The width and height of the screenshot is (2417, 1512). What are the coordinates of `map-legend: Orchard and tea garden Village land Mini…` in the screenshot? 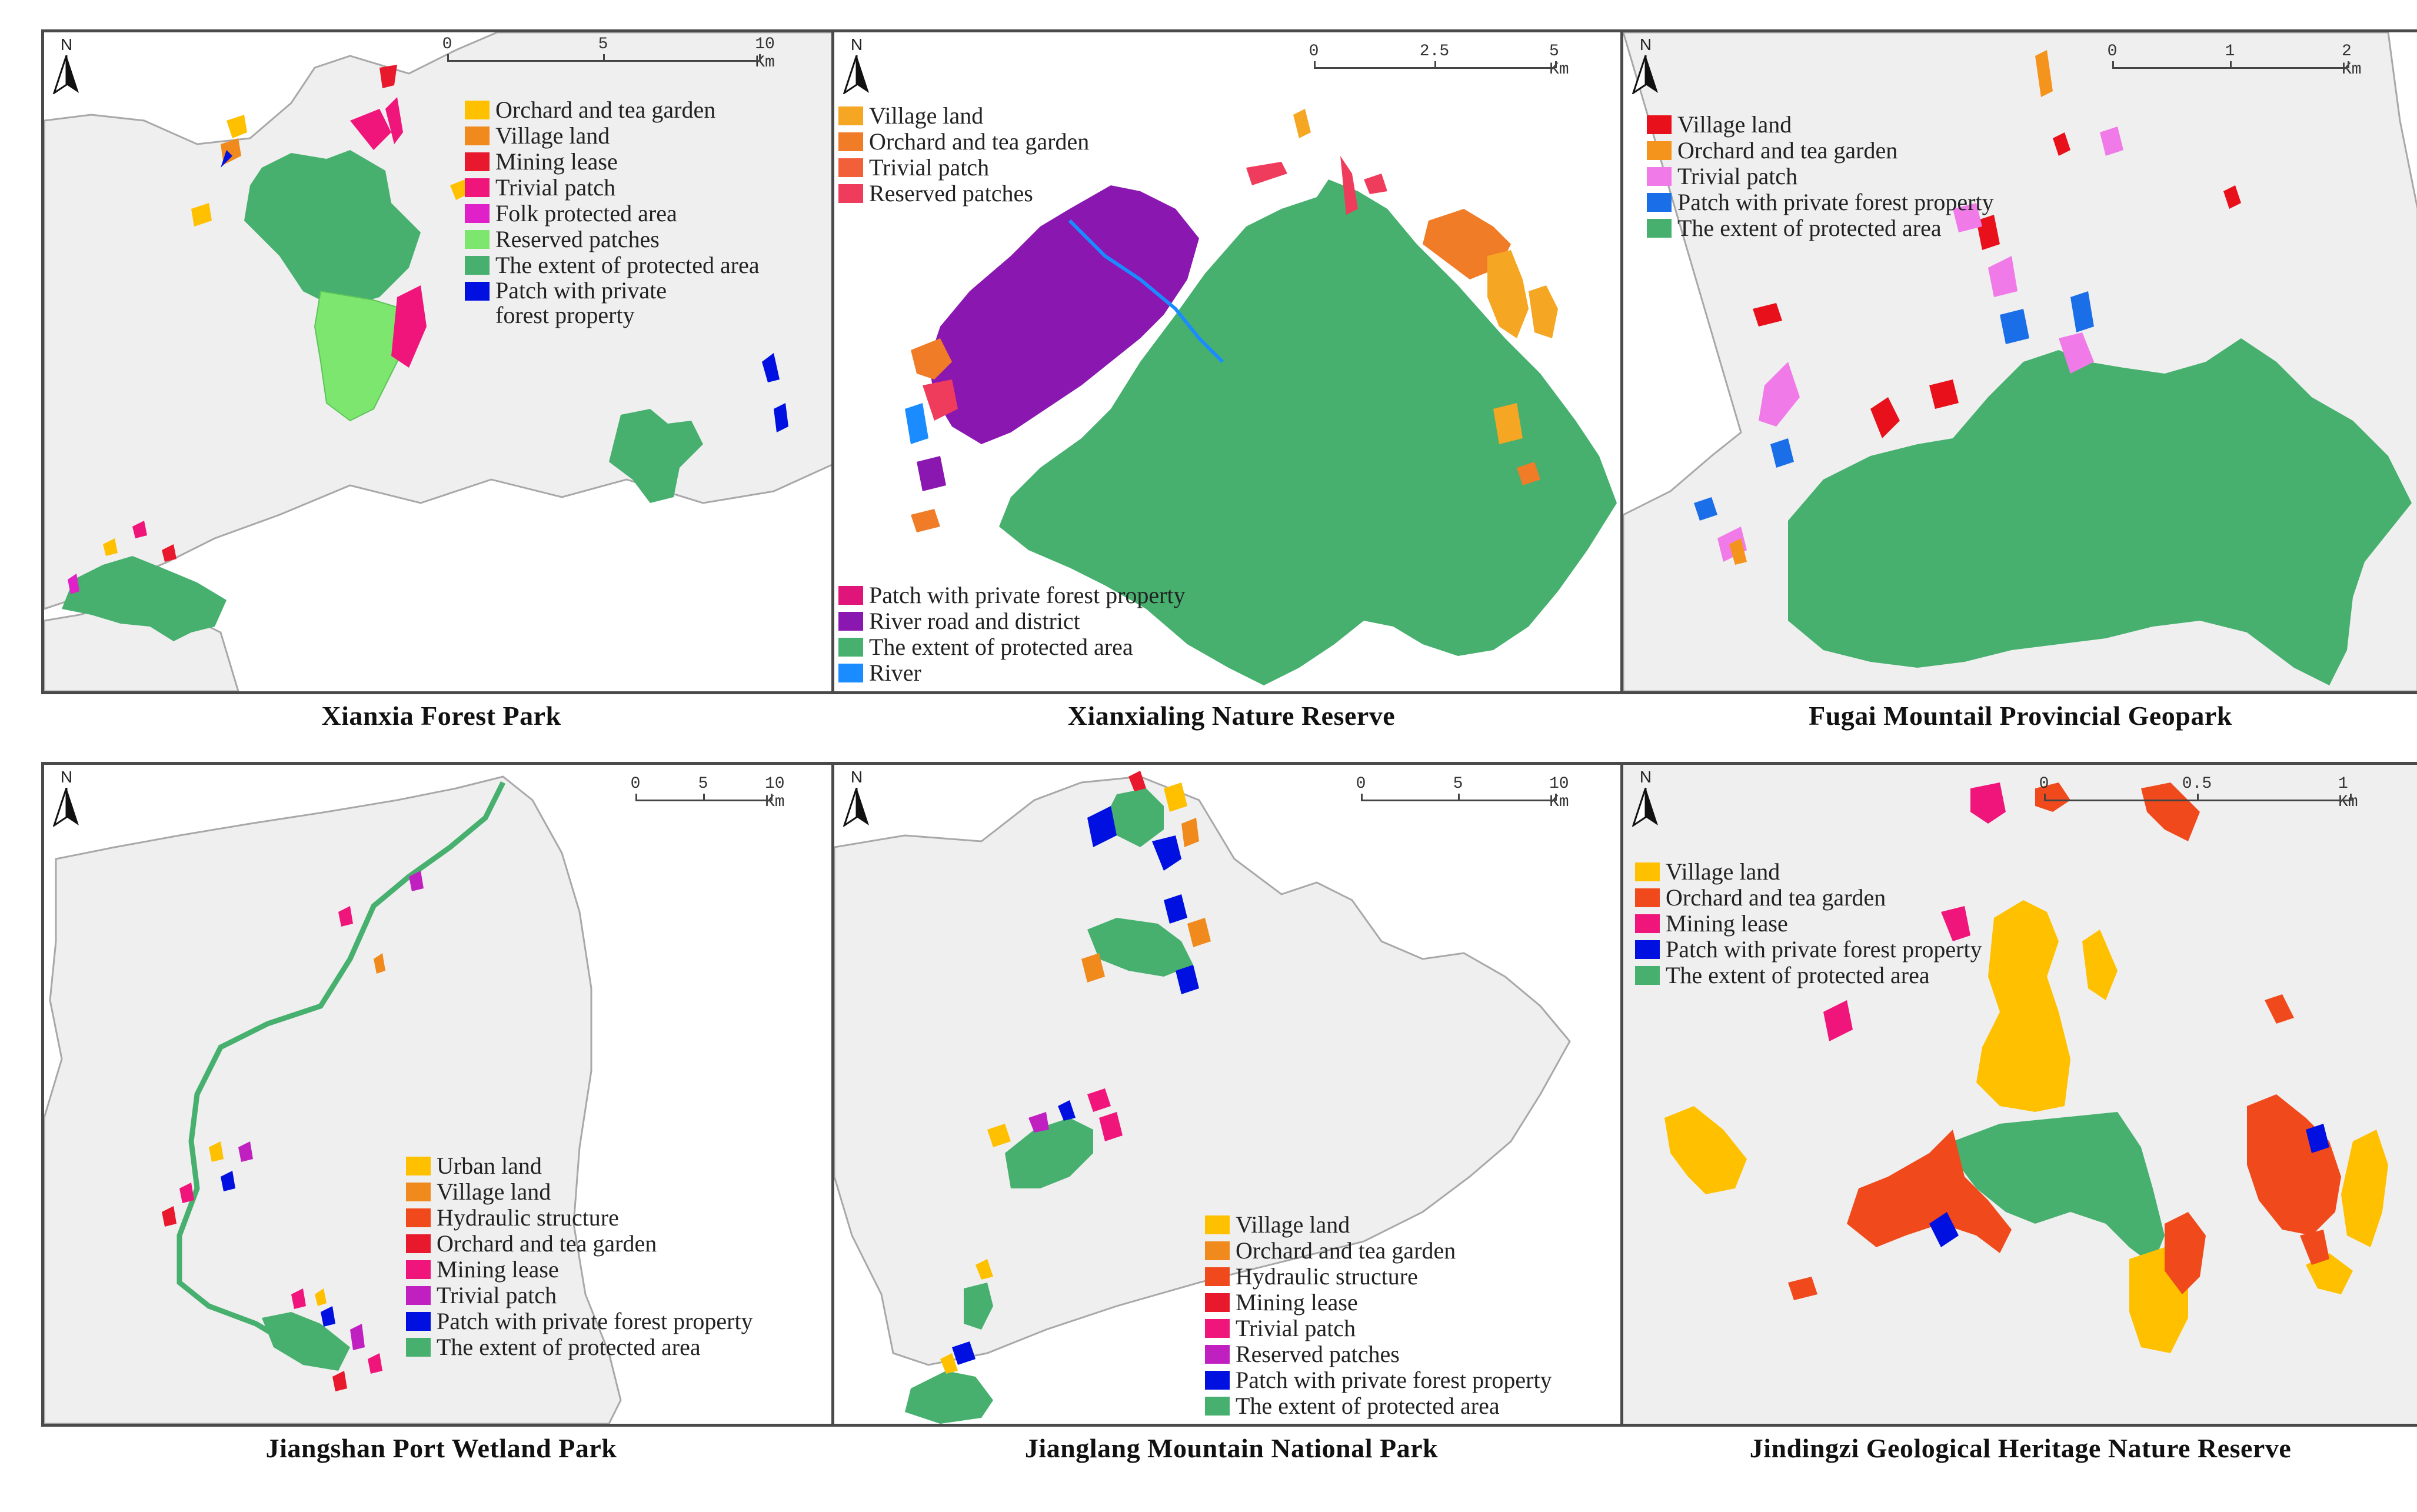 It's located at (612, 214).